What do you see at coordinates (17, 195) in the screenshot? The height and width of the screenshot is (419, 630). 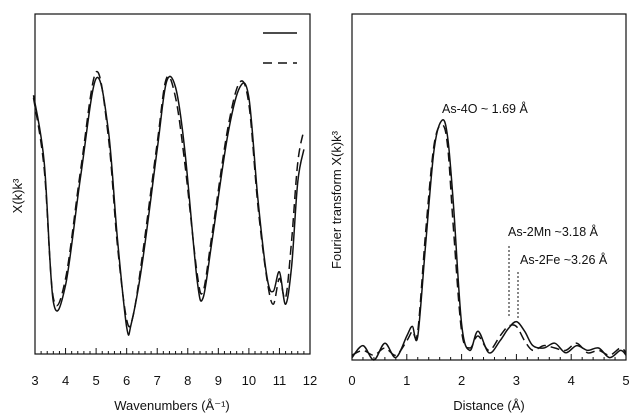 I see `left-y-axis-label: X(k)k³` at bounding box center [17, 195].